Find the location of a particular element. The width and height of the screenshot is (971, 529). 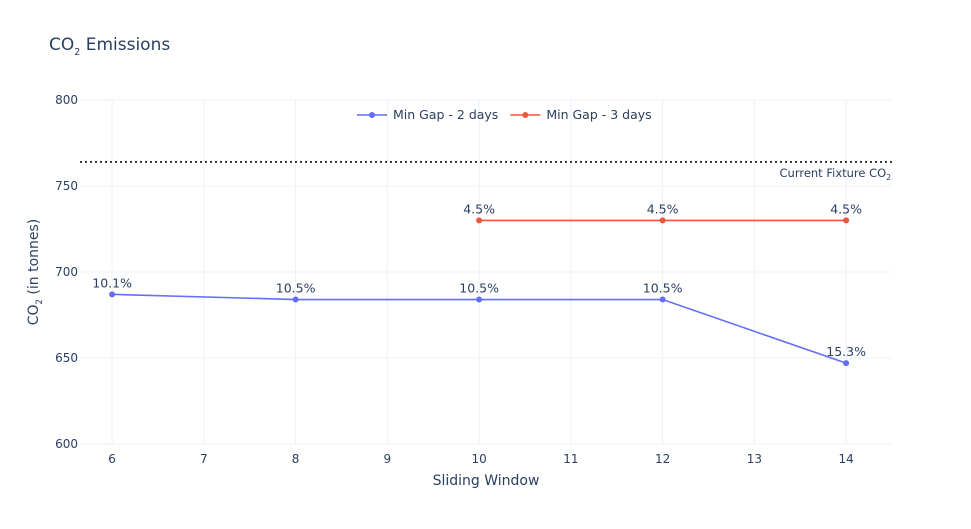

data-label: 10.1% is located at coordinates (112, 282).